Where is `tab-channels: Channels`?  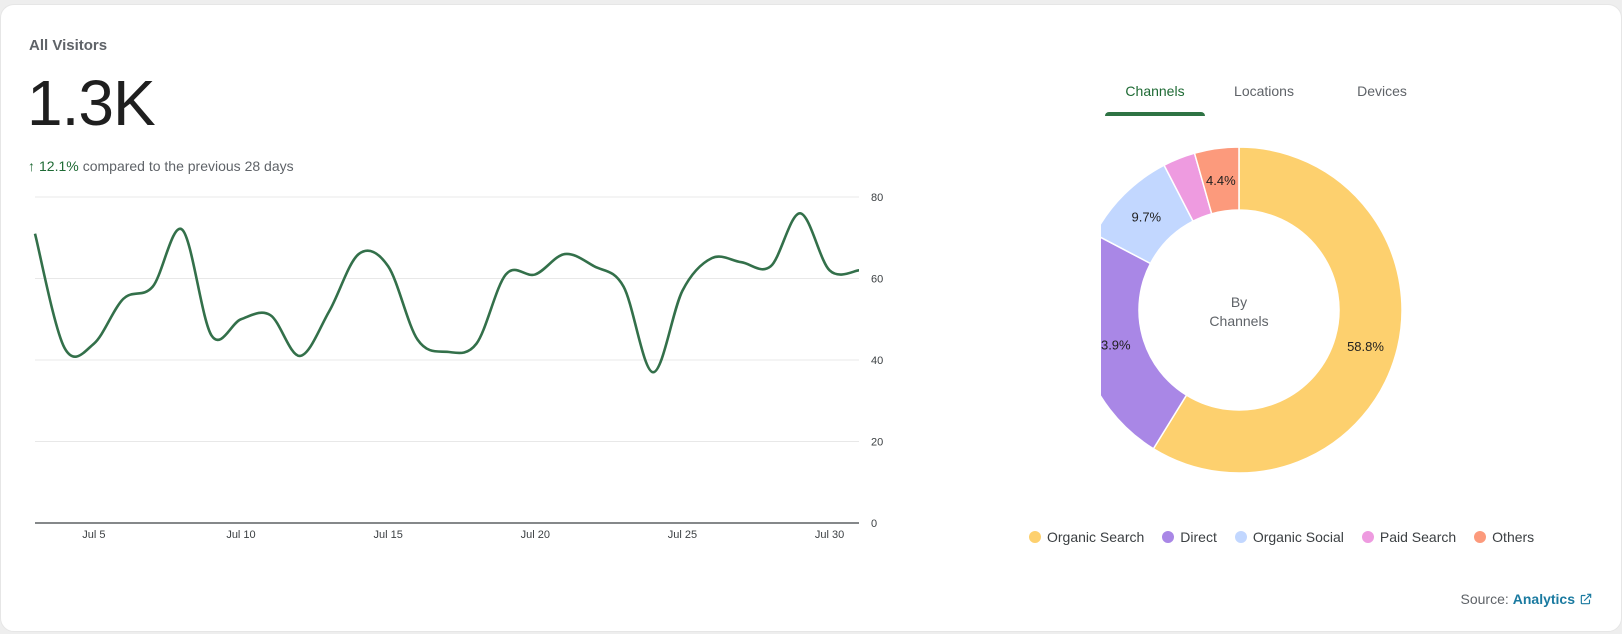 tab-channels: Channels is located at coordinates (1155, 91).